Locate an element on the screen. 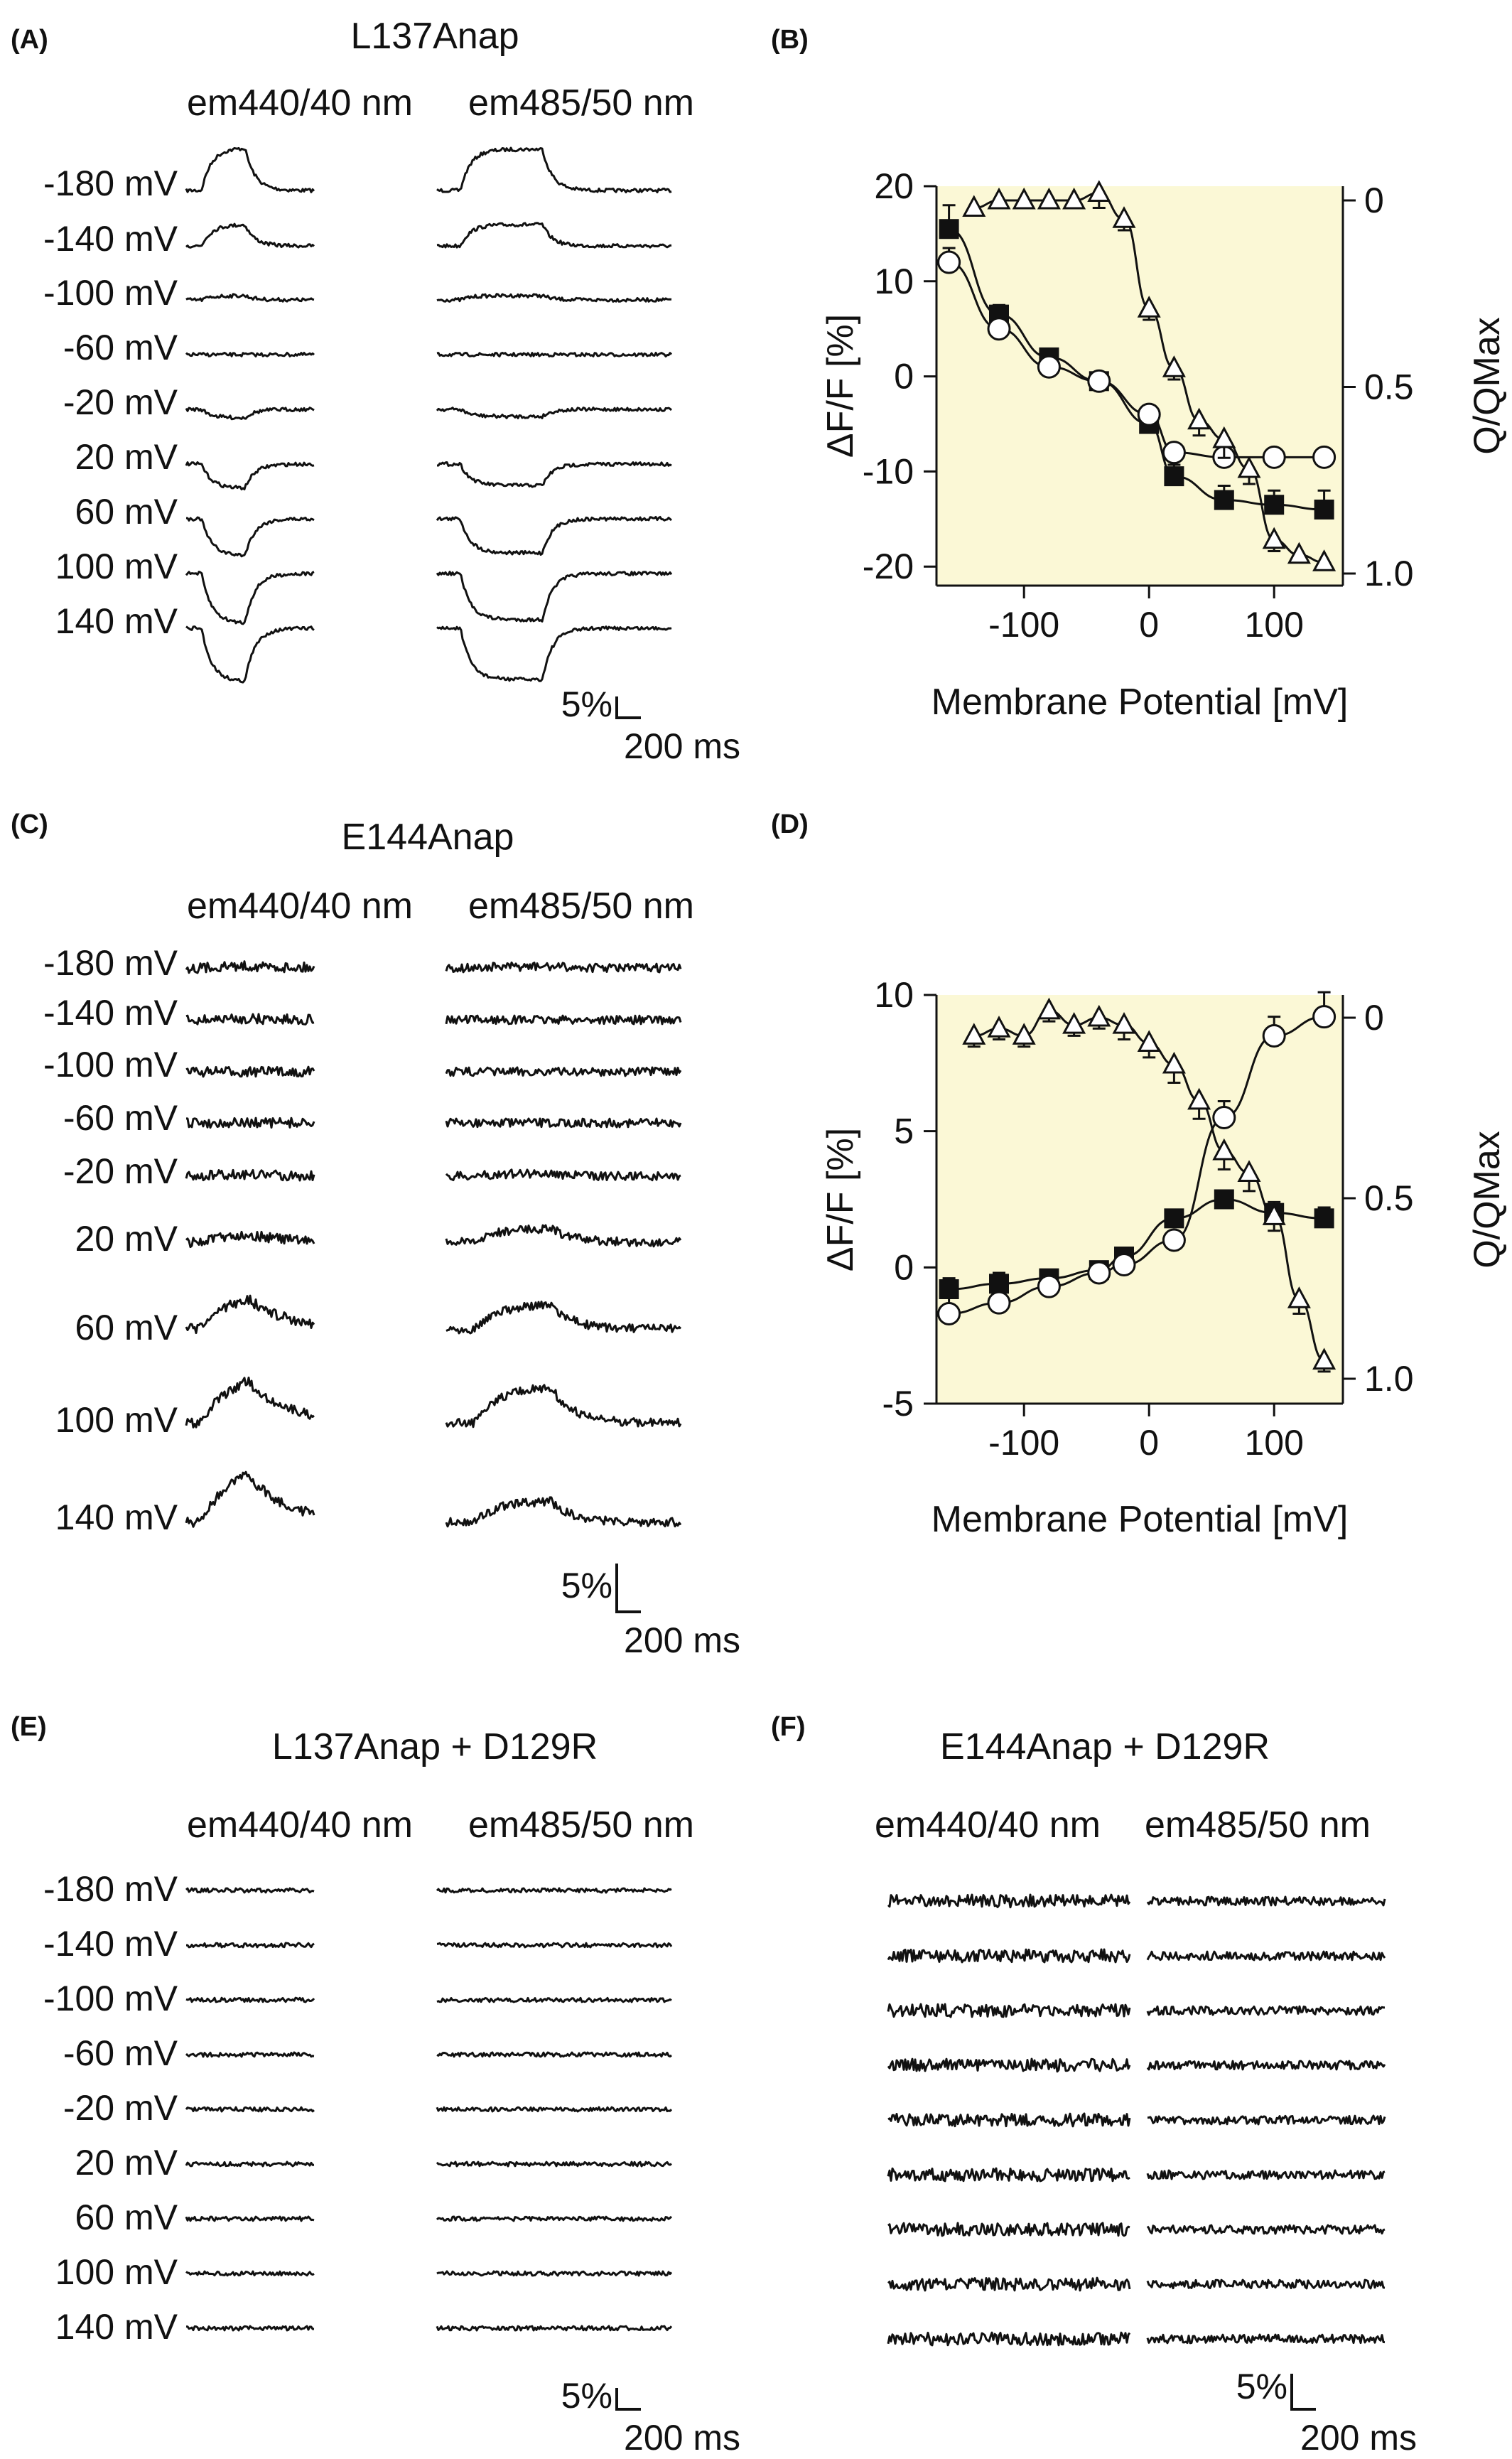 The height and width of the screenshot is (2459, 1512). voltage-label: 140 mV is located at coordinates (116, 2327).